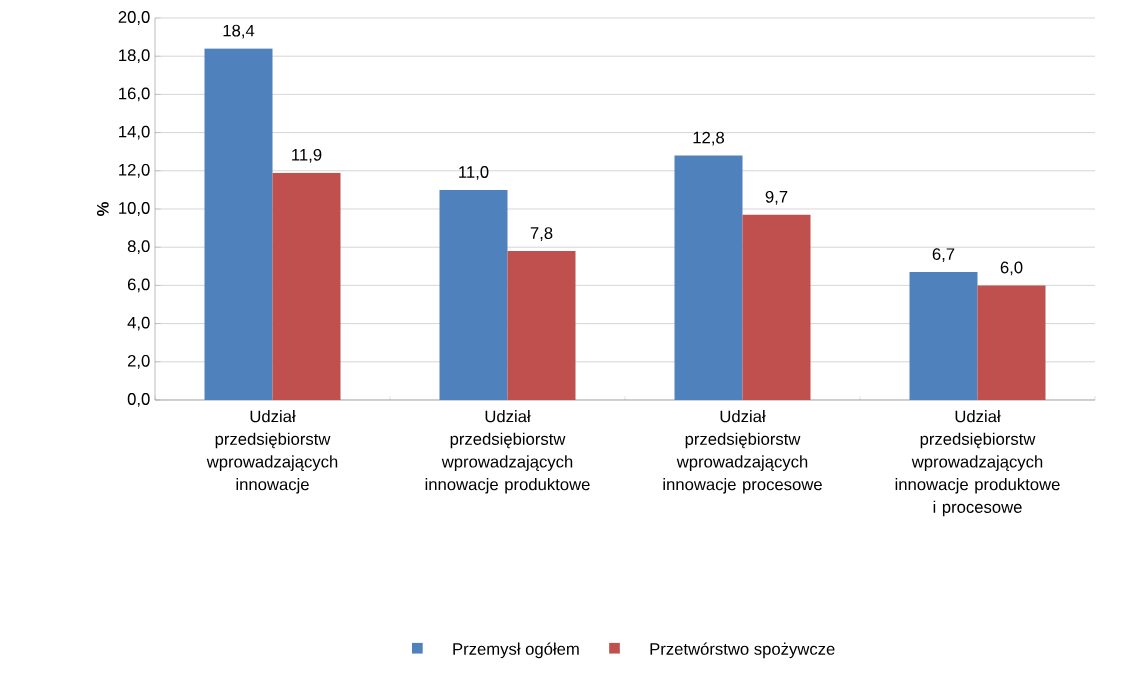 The width and height of the screenshot is (1141, 673). What do you see at coordinates (1011, 268) in the screenshot?
I see `data-label: 6,0` at bounding box center [1011, 268].